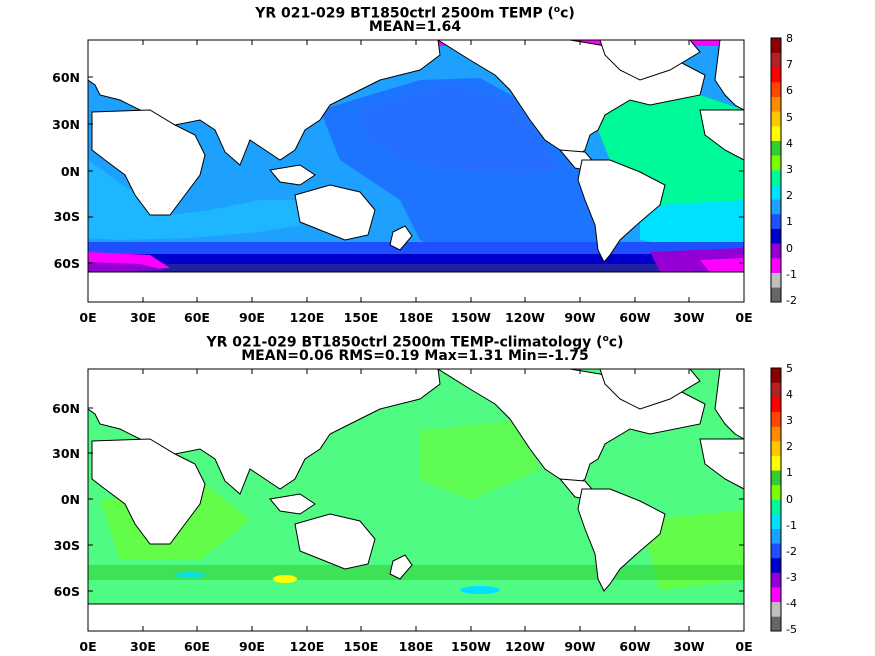 Image resolution: width=875 pixels, height=656 pixels. What do you see at coordinates (66, 453) in the screenshot?
I see `bottom-lat-label-30n: 30N` at bounding box center [66, 453].